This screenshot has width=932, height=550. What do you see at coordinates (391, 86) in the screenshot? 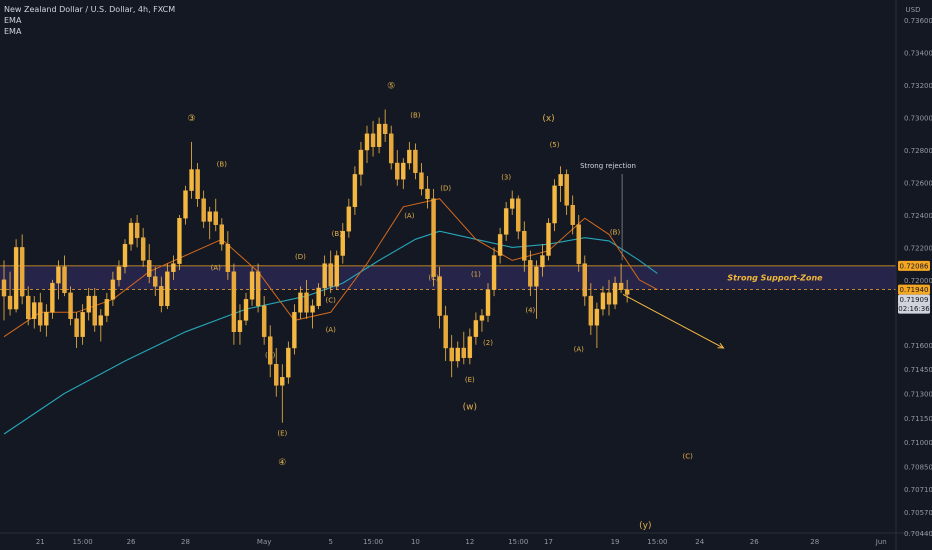
I see `wave-label: ⑤` at bounding box center [391, 86].